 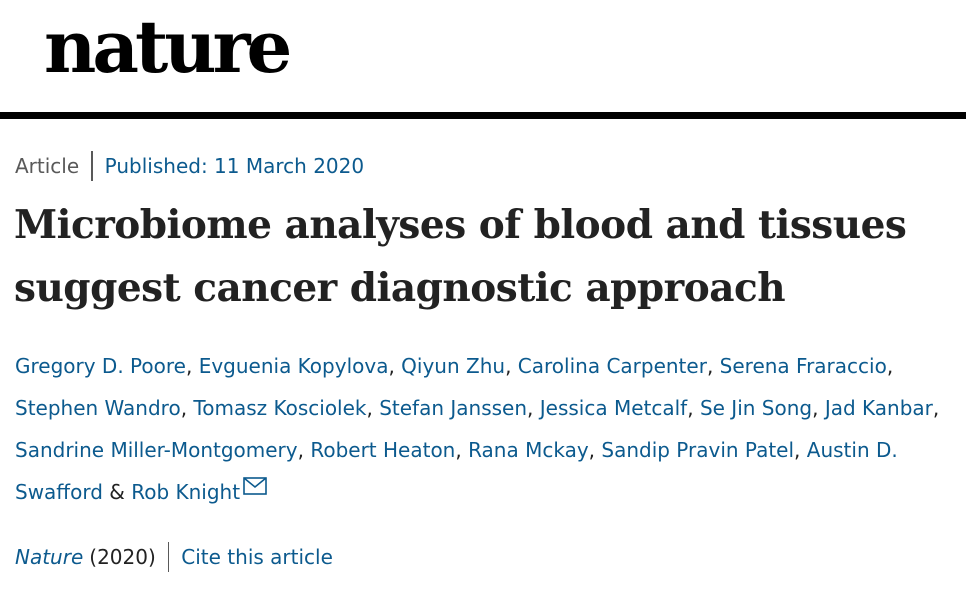 I want to click on author-item: Sandrine Miller-Montgomery,, so click(x=162, y=450).